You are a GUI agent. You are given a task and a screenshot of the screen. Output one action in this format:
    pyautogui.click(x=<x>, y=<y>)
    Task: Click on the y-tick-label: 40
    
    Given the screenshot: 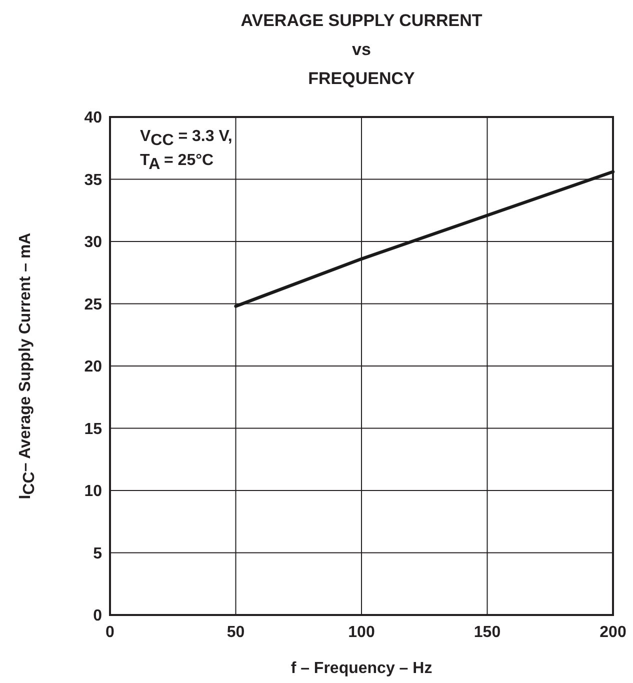 What is the action you would take?
    pyautogui.click(x=93, y=118)
    